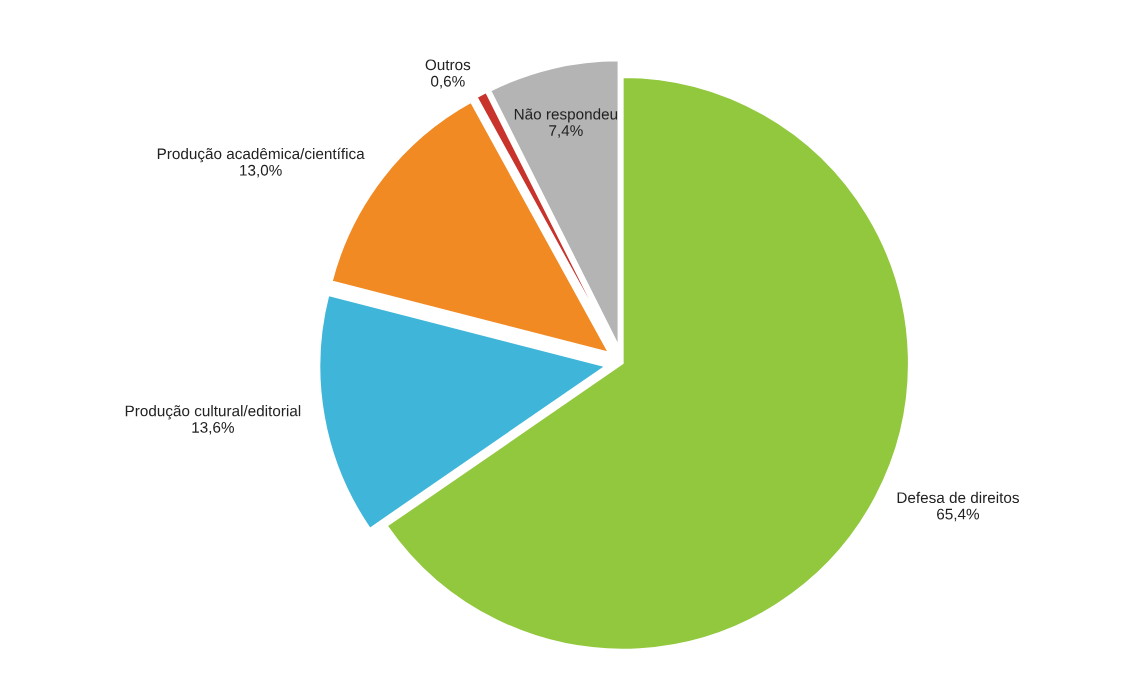 The image size is (1132, 698). Describe the element at coordinates (213, 428) in the screenshot. I see `data-label: 13,6%` at that location.